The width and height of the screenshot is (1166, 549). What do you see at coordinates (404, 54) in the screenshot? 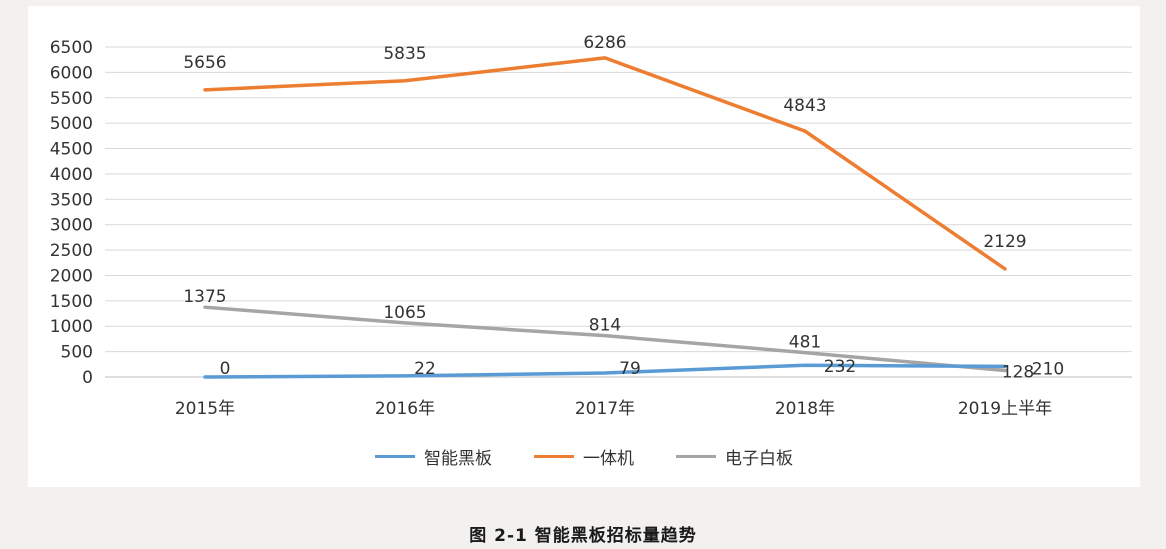
I see `data-label: 5835` at bounding box center [404, 54].